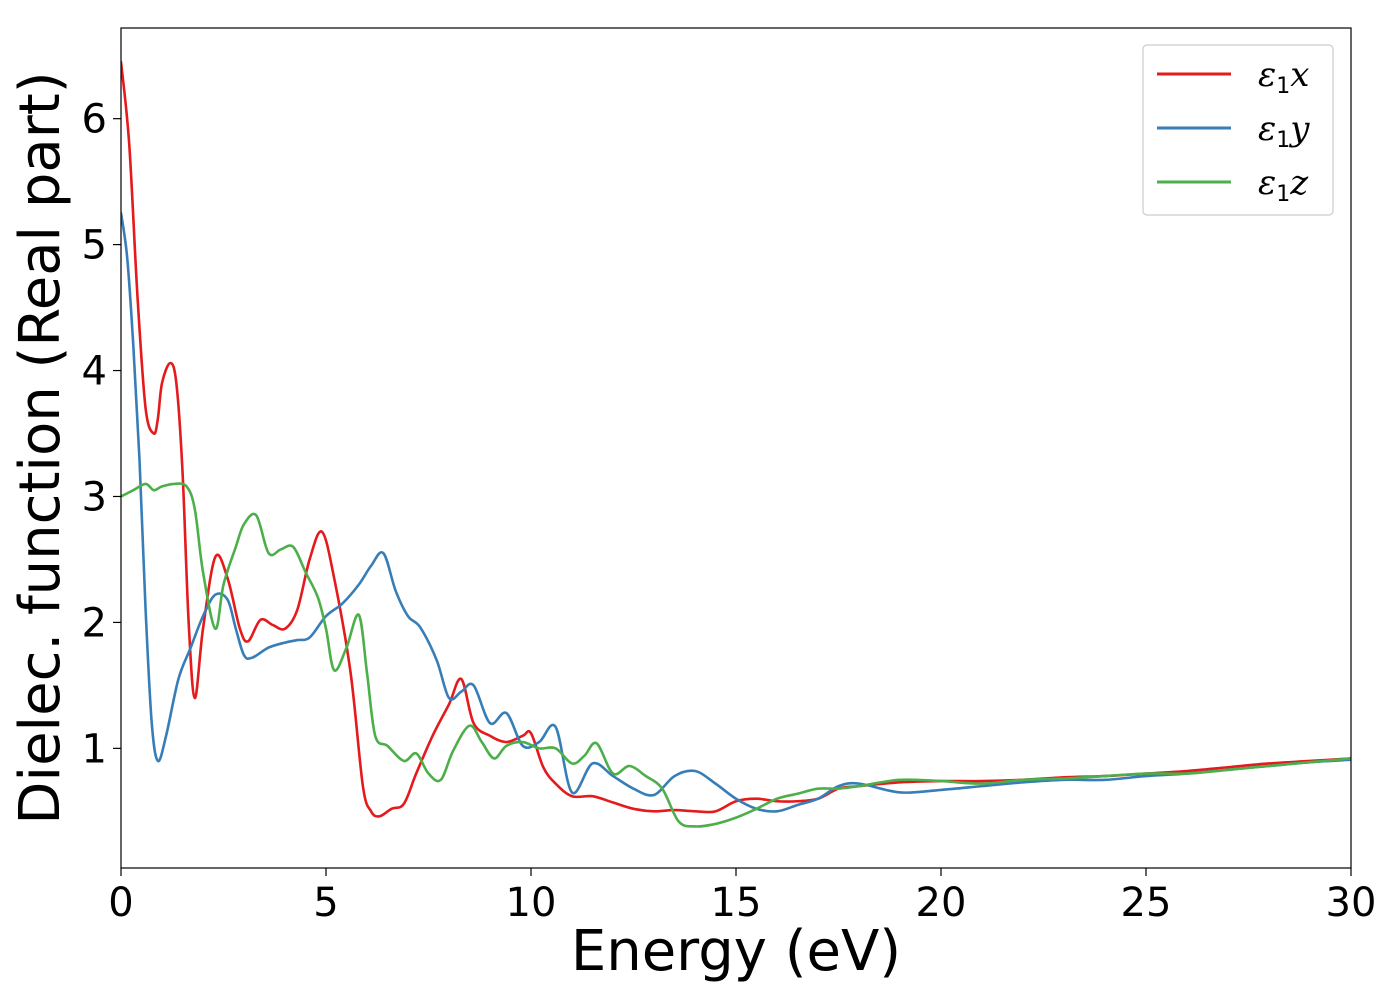  I want to click on x-axis-title: Energy (eV), so click(736, 951).